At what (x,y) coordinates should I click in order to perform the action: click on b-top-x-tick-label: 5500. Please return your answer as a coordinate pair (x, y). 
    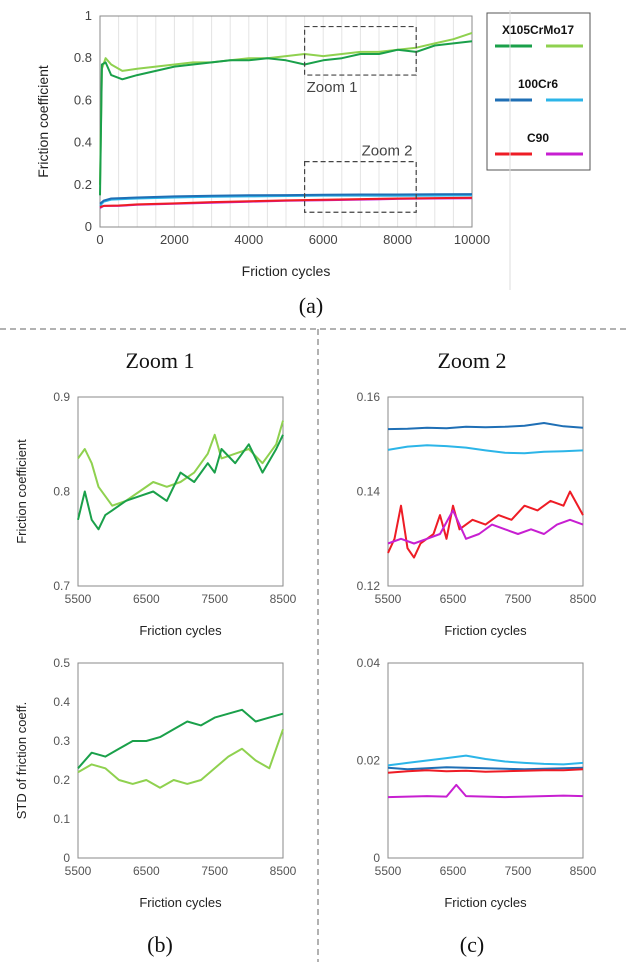
    Looking at the image, I should click on (78, 599).